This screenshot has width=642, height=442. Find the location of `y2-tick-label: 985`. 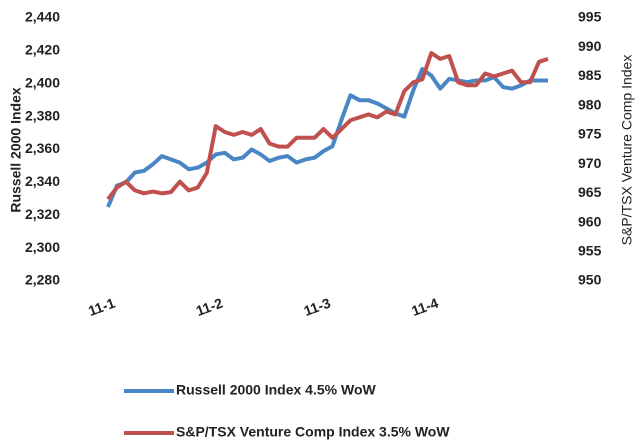

y2-tick-label: 985 is located at coordinates (590, 75).